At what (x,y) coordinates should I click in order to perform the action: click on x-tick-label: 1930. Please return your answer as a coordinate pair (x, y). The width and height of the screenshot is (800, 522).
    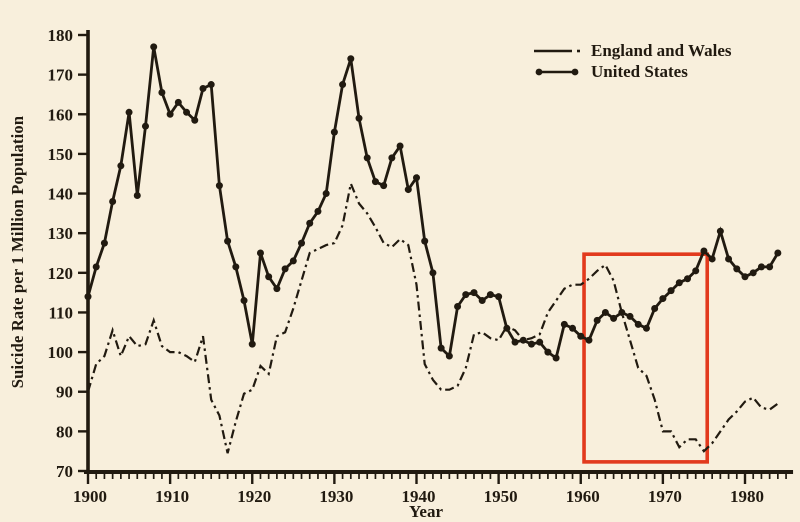
    Looking at the image, I should click on (336, 496).